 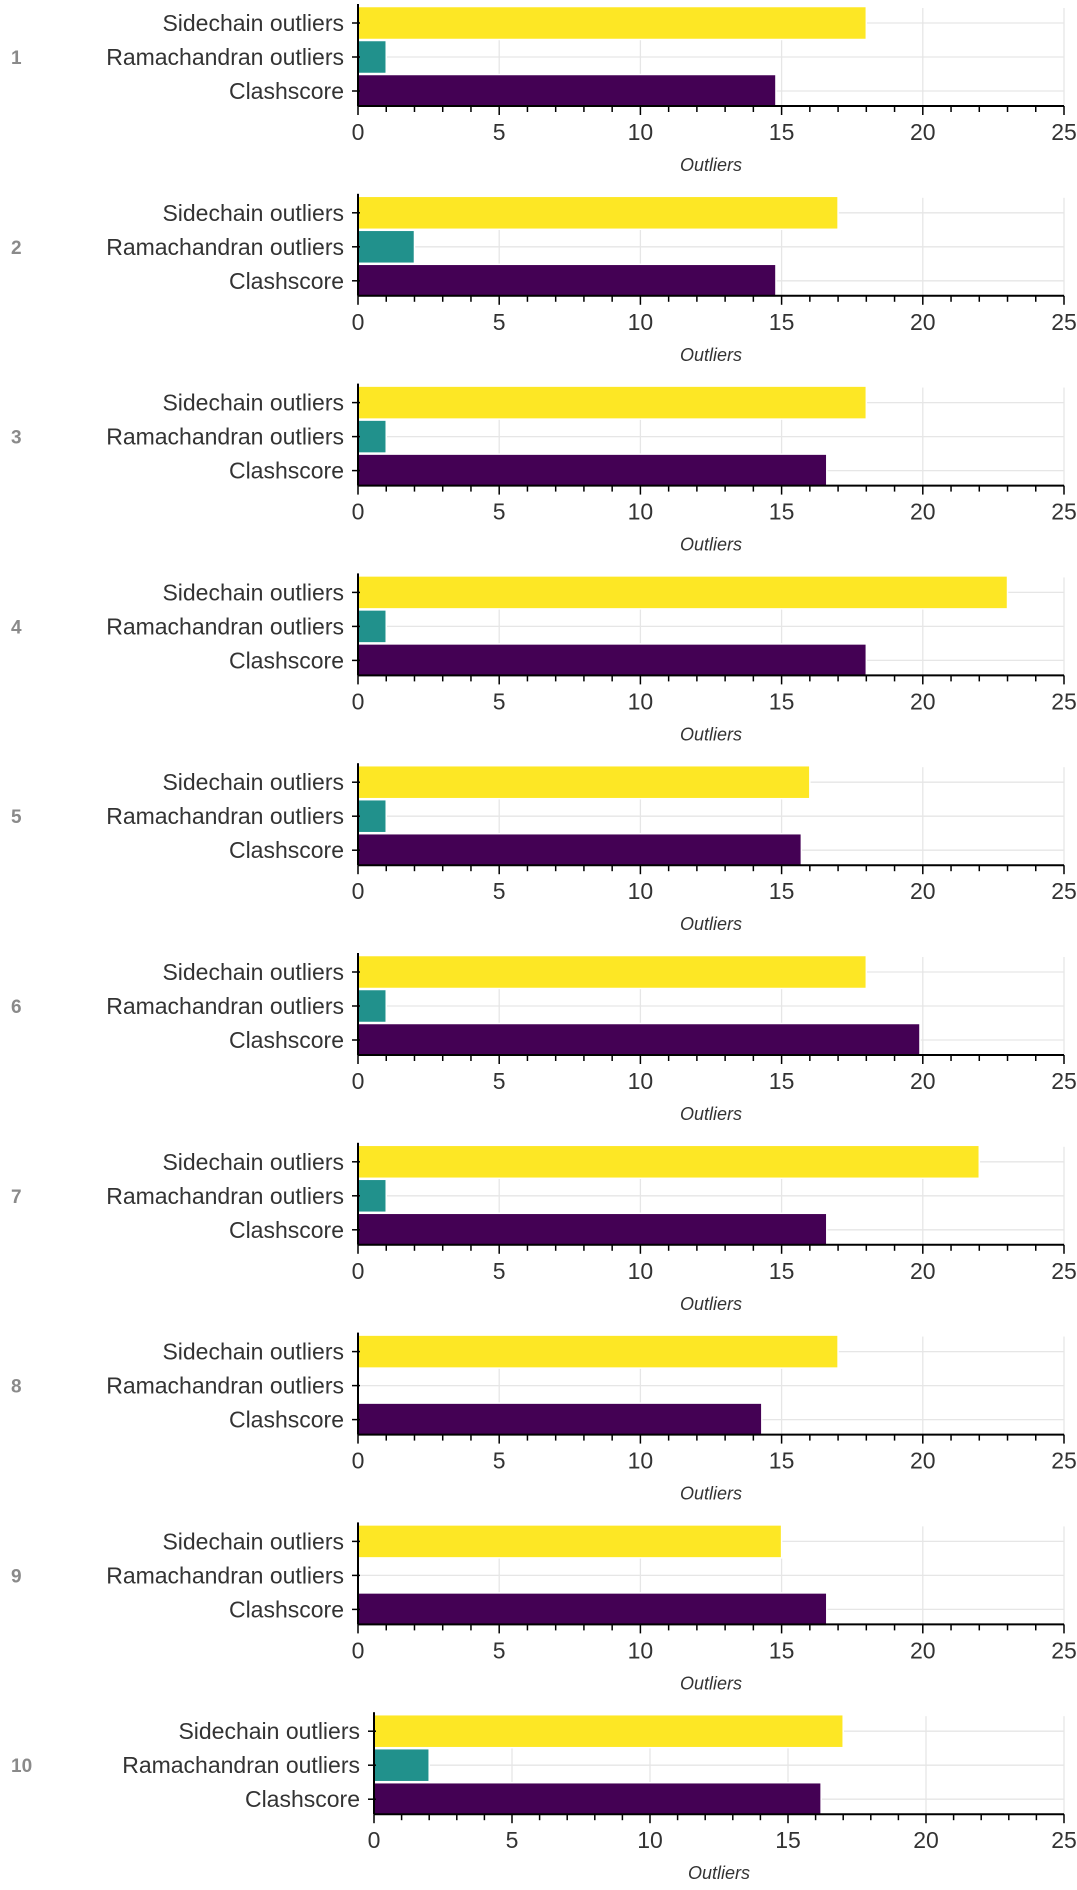 What do you see at coordinates (21, 1766) in the screenshot?
I see `panel-number: 10` at bounding box center [21, 1766].